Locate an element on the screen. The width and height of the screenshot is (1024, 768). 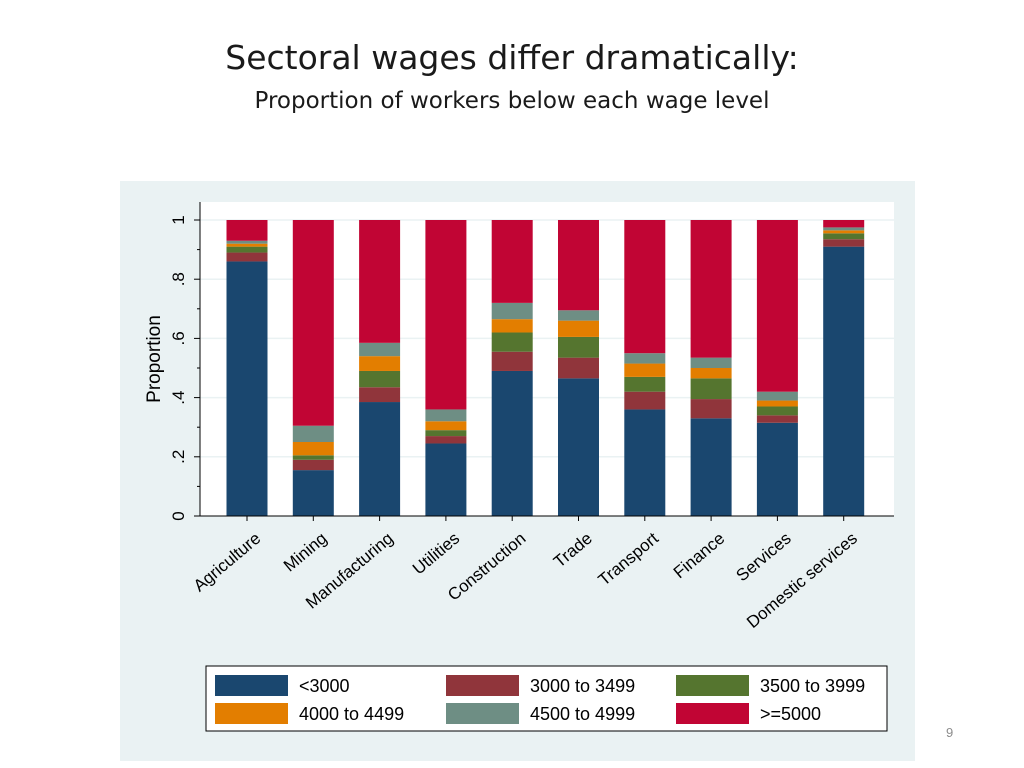
slide-title: Sectoral wages differ dramatically: is located at coordinates (512, 57).